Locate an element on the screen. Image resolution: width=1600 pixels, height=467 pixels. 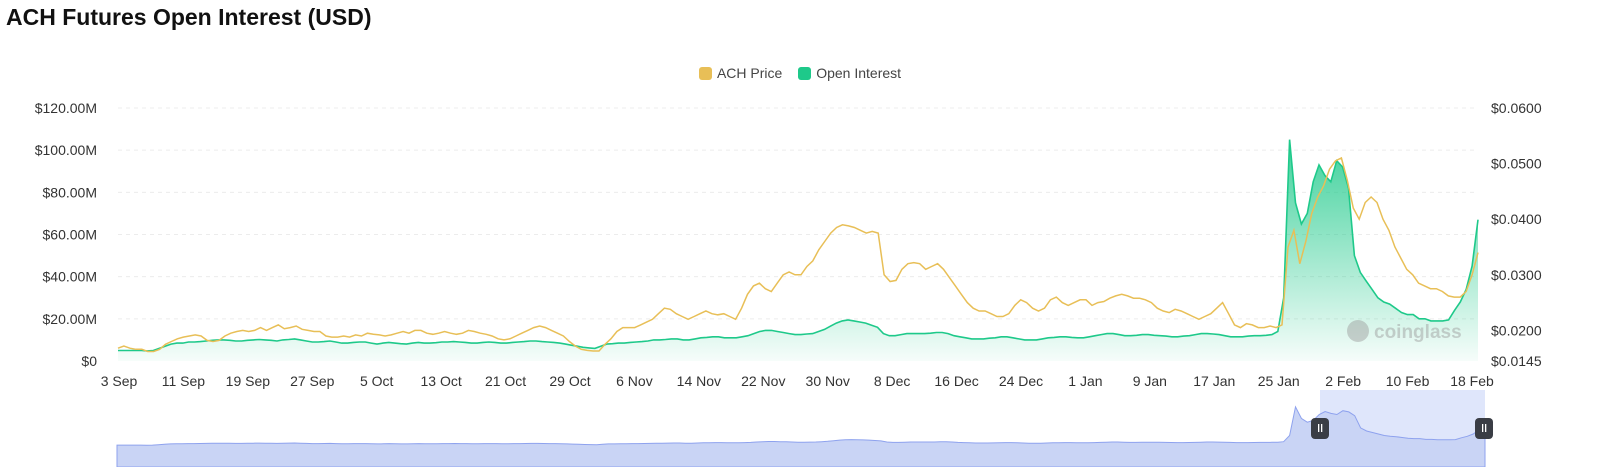
y-left-tick-label: $60.00M is located at coordinates (70, 235).